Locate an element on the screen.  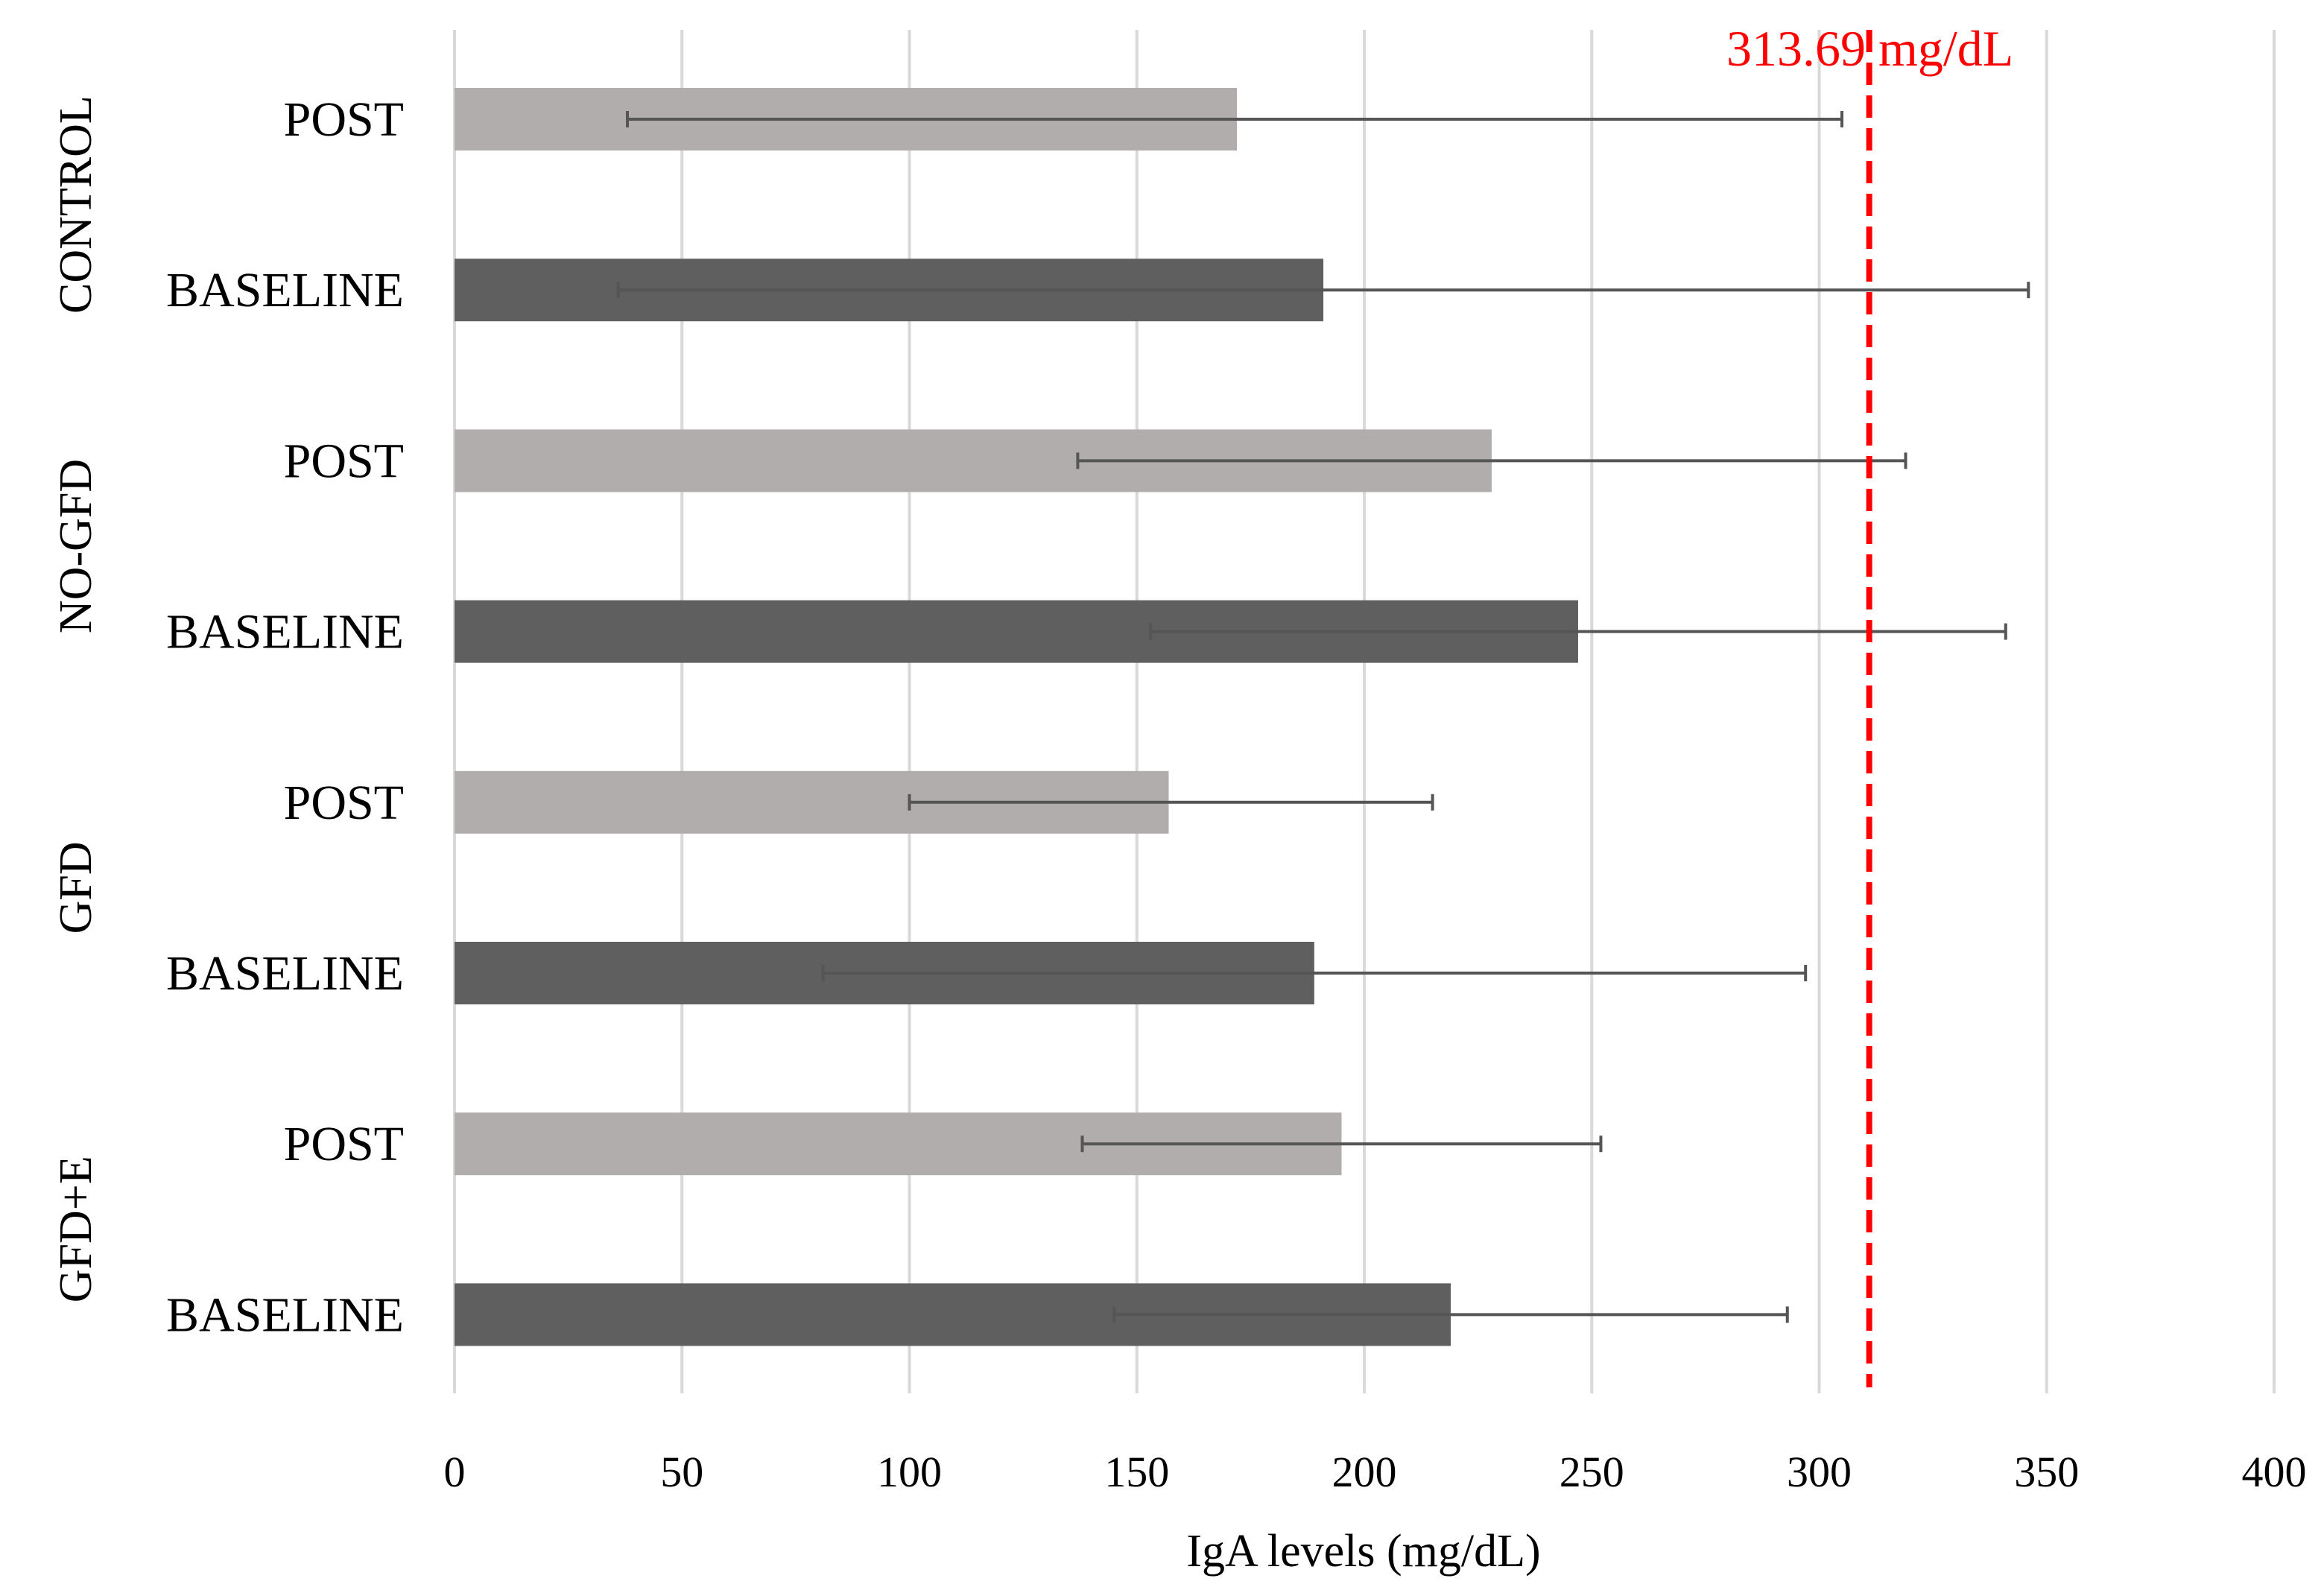
x-axis-title: IgA levels (mg/dL) is located at coordinates (1363, 1551).